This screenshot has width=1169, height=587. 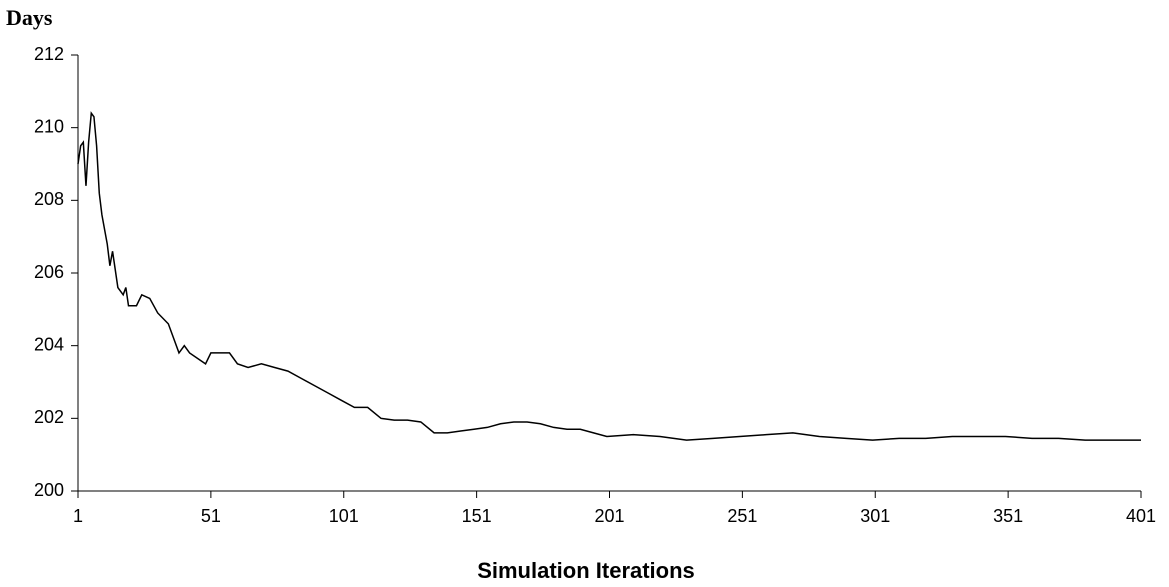 What do you see at coordinates (49, 417) in the screenshot?
I see `y-tick-label: 202` at bounding box center [49, 417].